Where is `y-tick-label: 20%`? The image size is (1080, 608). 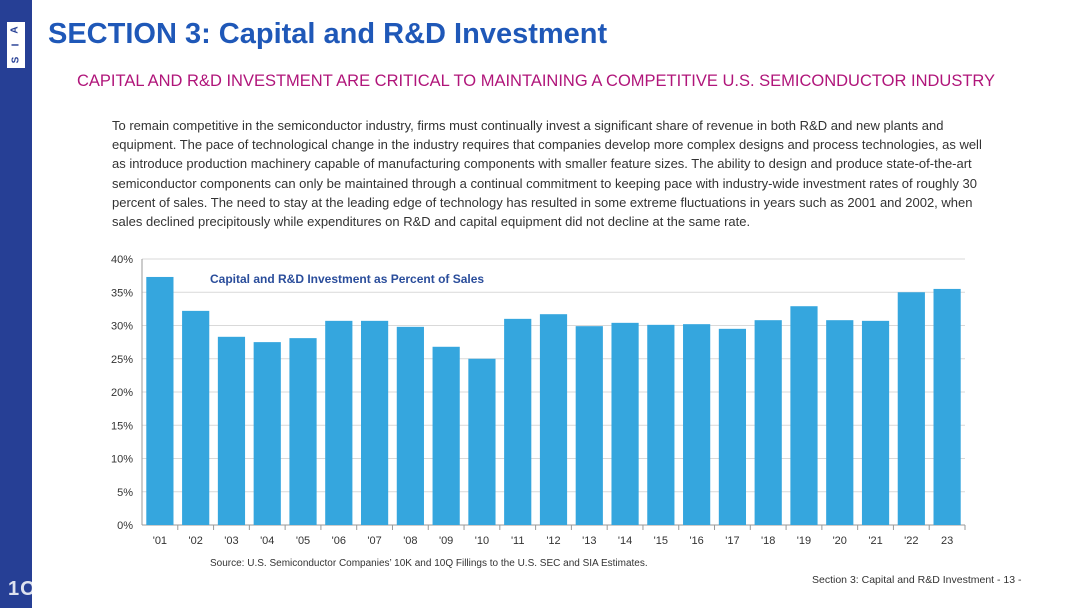 y-tick-label: 20% is located at coordinates (122, 393).